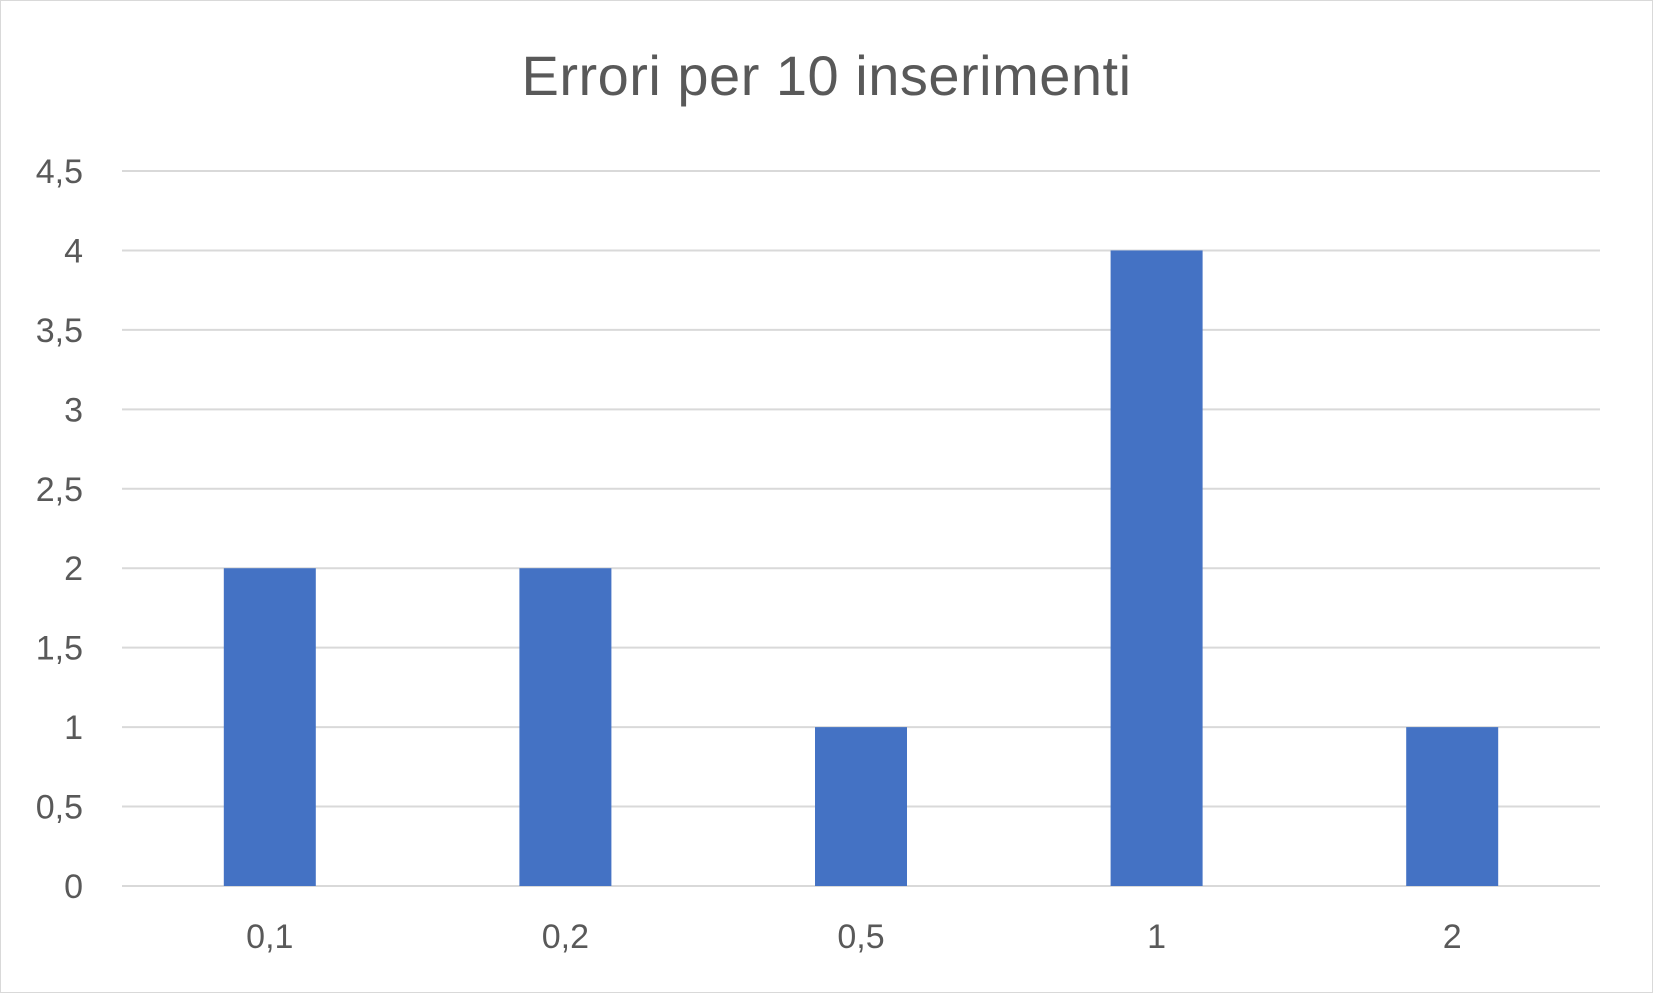 The image size is (1653, 993). I want to click on bar-0,2, so click(565, 727).